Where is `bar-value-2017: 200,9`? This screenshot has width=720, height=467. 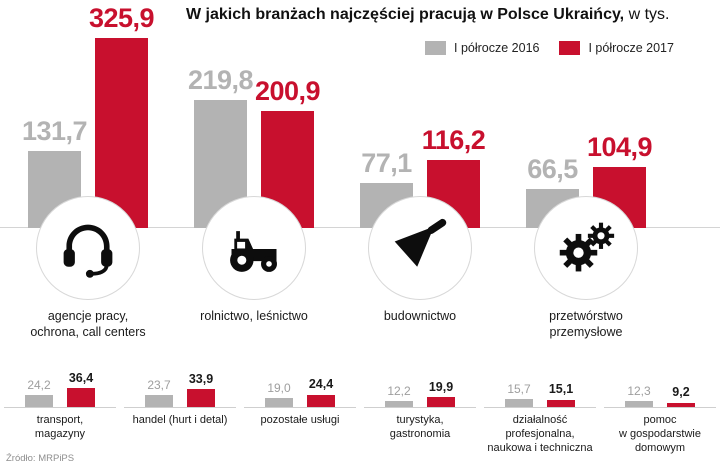 bar-value-2017: 200,9 is located at coordinates (287, 90).